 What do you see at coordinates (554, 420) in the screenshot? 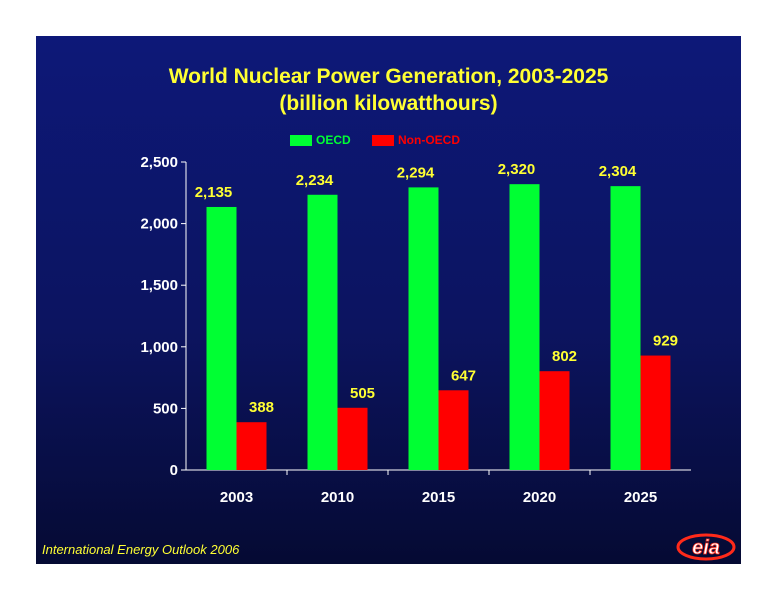
I see `bar-non-oecd-2020` at bounding box center [554, 420].